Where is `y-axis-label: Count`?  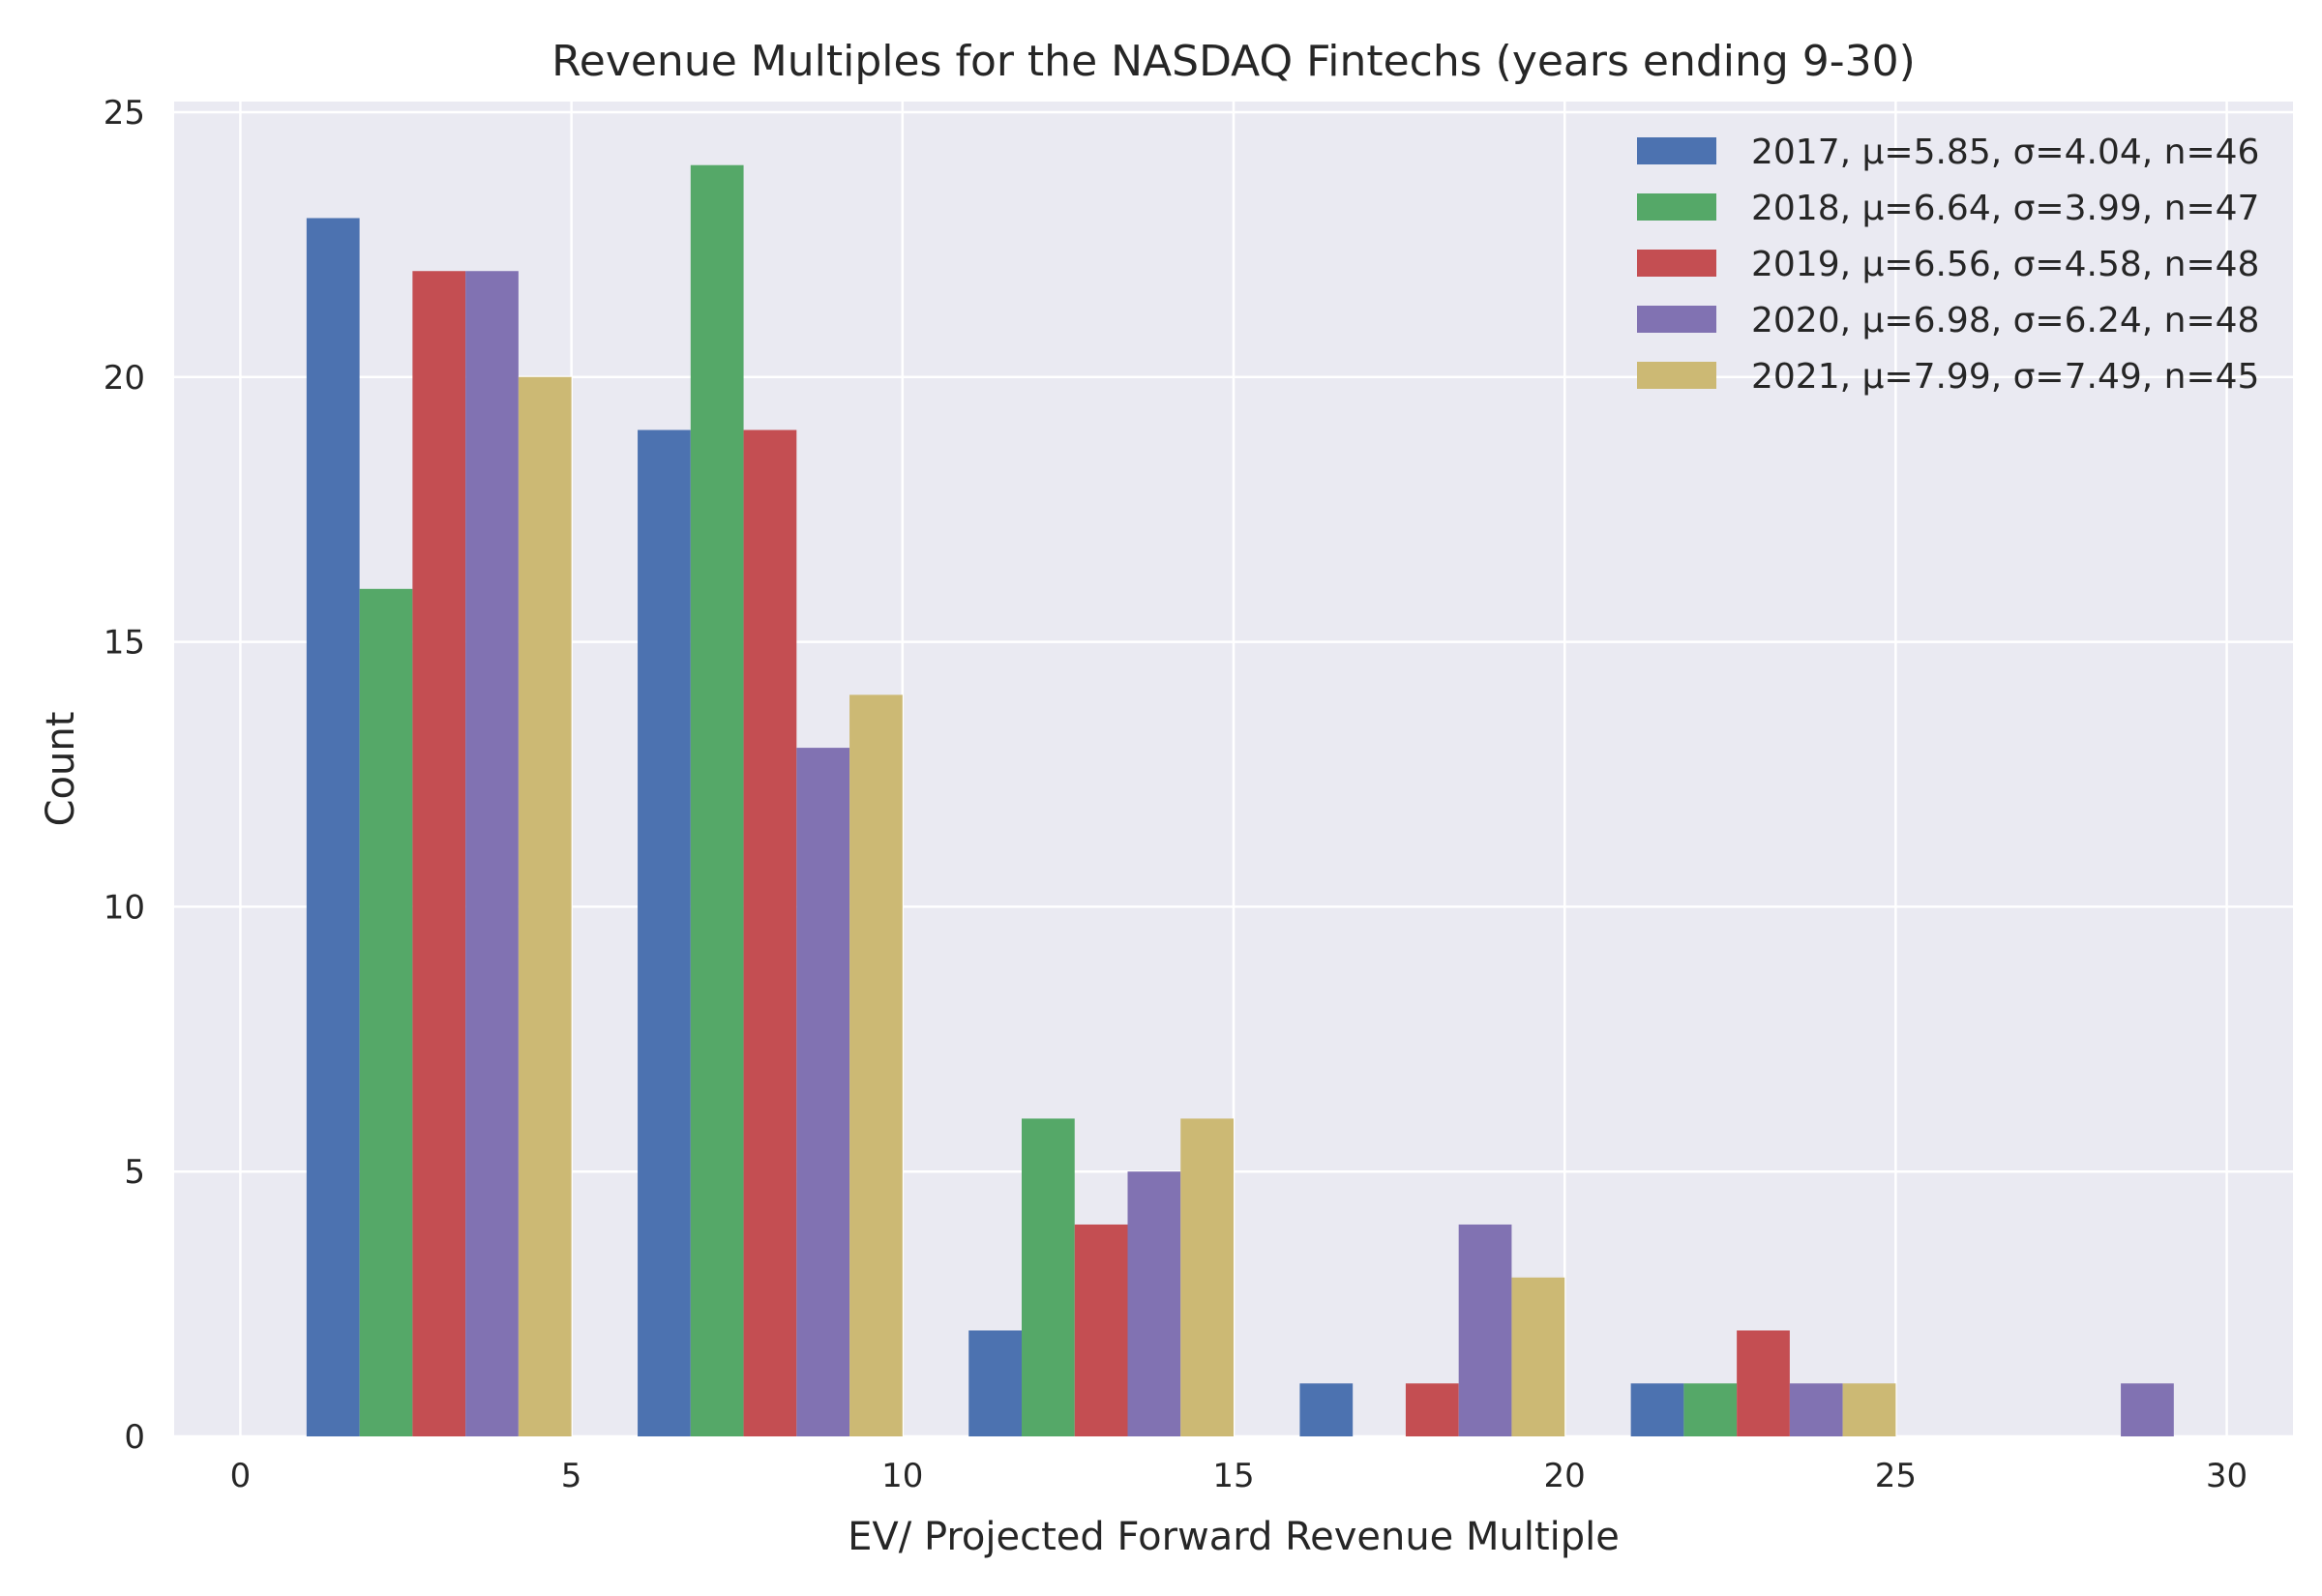
y-axis-label: Count is located at coordinates (61, 769).